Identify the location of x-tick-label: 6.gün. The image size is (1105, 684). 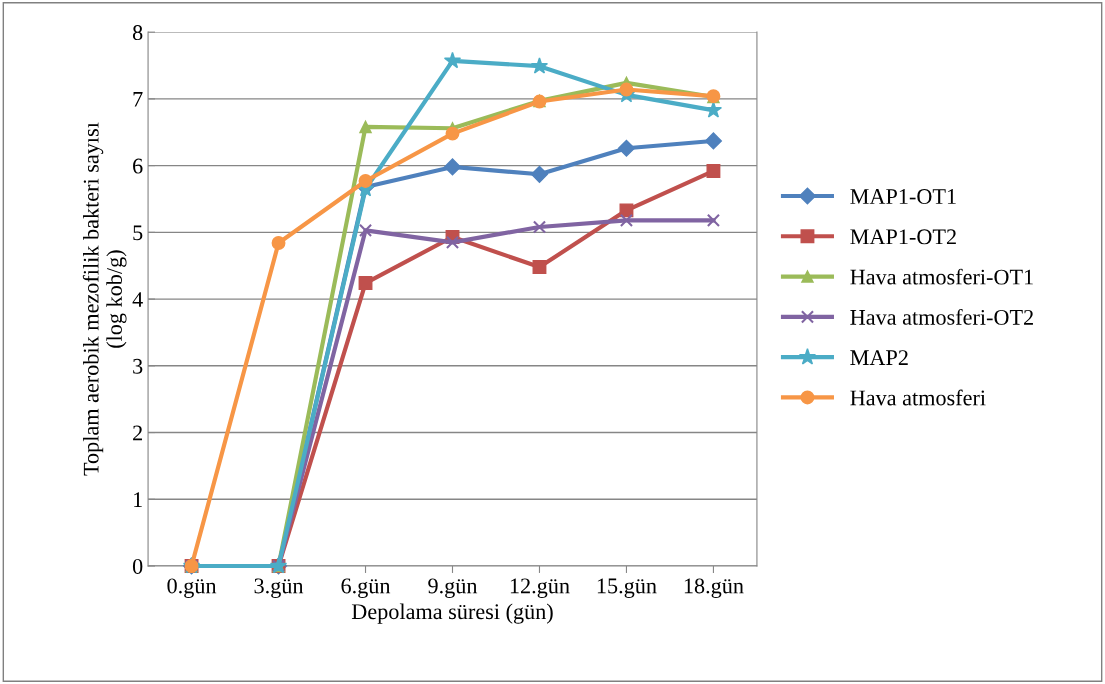
(366, 588).